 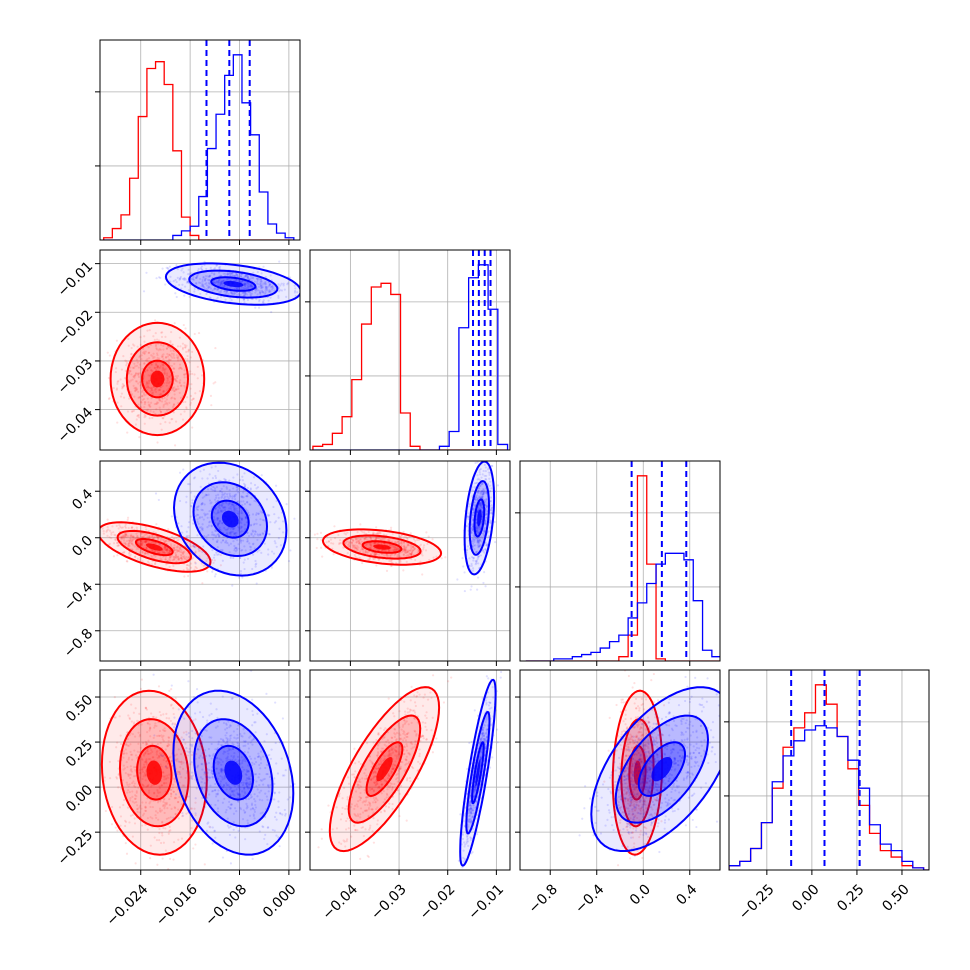 What do you see at coordinates (686, 894) in the screenshot?
I see `x-tick-label-2-3: 0.4` at bounding box center [686, 894].